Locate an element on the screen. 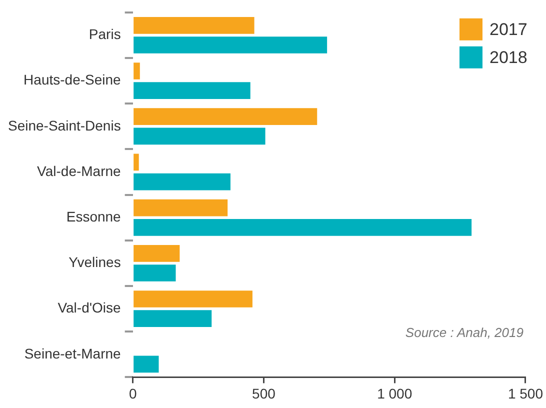 The width and height of the screenshot is (546, 408). legend-label: 2017 is located at coordinates (508, 30).